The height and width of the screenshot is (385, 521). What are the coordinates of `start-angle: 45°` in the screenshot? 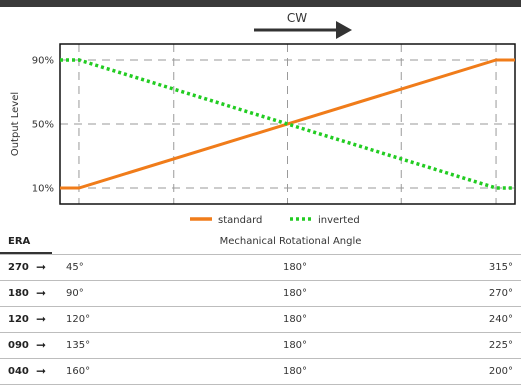 It's located at (75, 267).